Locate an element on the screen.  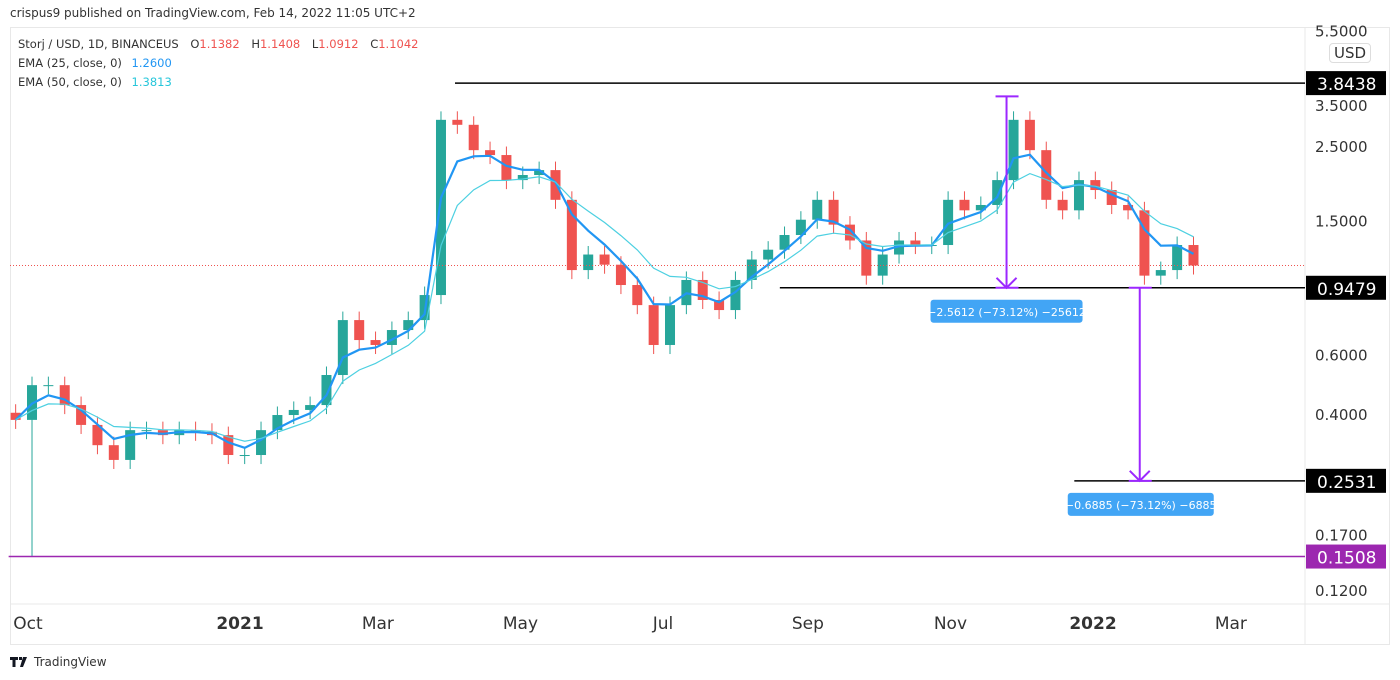
ema25-row: EMA (25, close, 0) 1.2600 is located at coordinates (218, 63).